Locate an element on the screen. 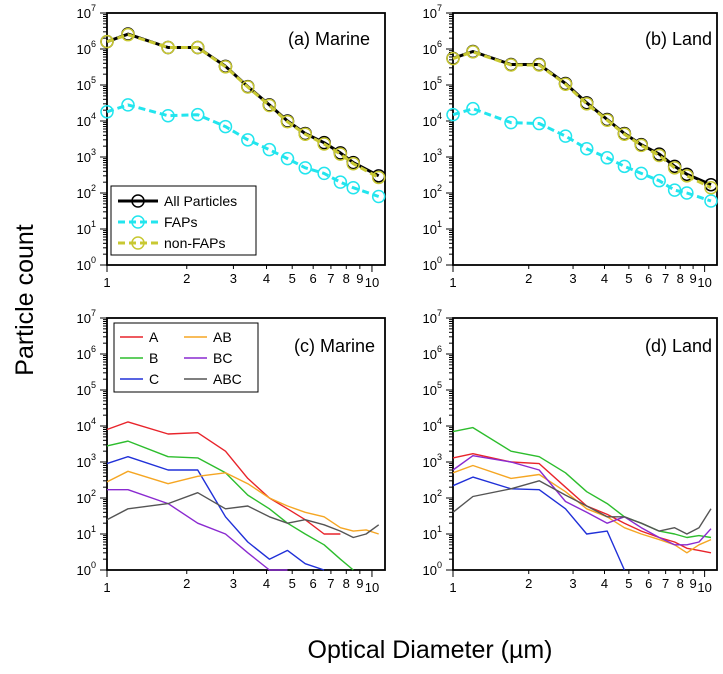 The image size is (723, 674). series-abc is located at coordinates (582, 507).